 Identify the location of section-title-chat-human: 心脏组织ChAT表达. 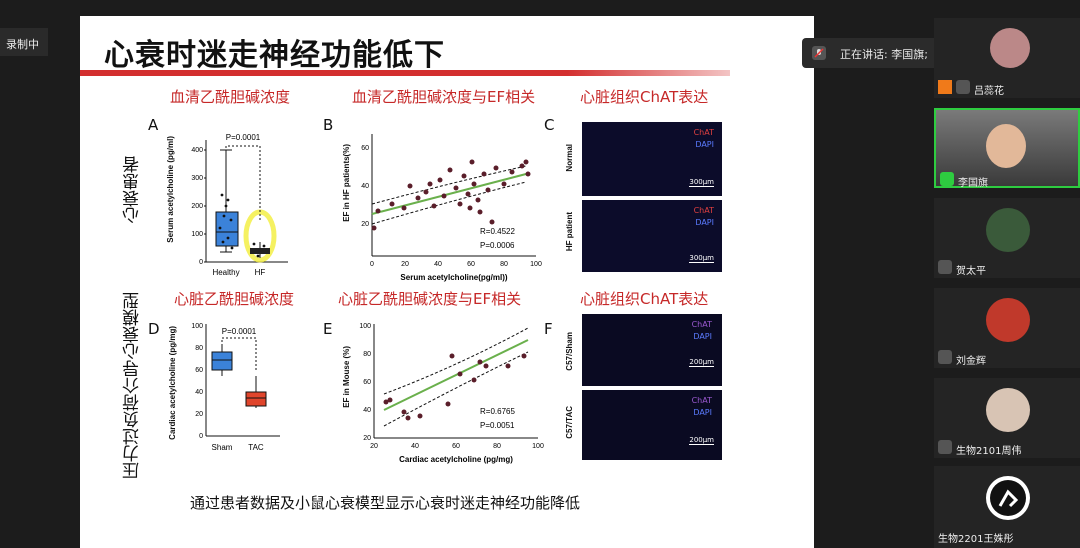
(644, 97).